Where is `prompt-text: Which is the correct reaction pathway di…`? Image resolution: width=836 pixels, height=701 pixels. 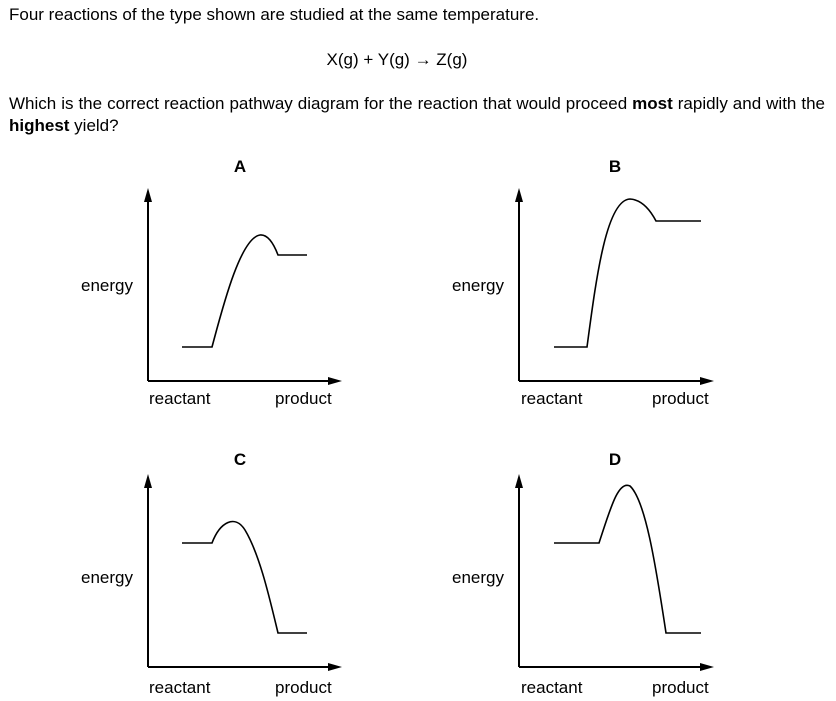
prompt-text: Which is the correct reaction pathway di… is located at coordinates (321, 103).